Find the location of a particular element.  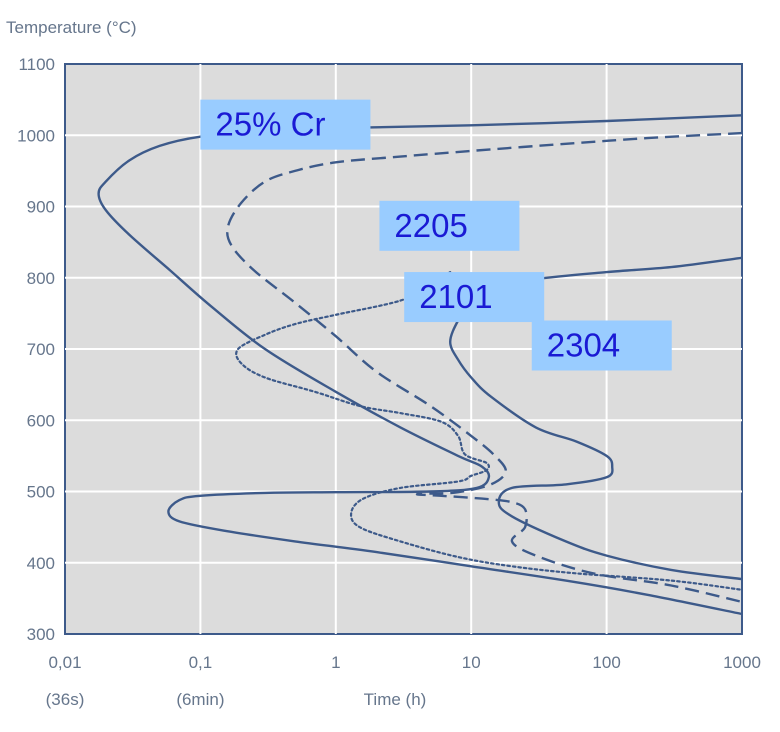

y-tick-label: 900 is located at coordinates (41, 207).